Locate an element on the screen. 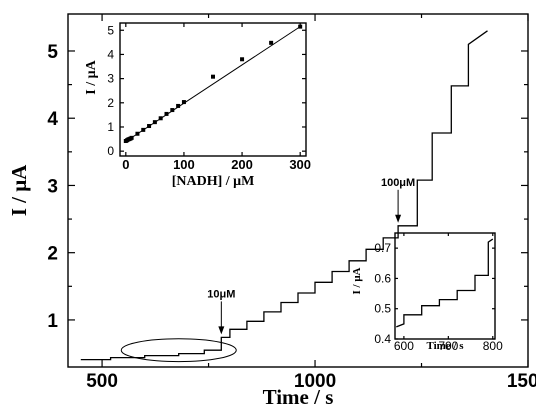 Image resolution: width=536 pixels, height=411 pixels. inset2-y-tick-label: 0.6 is located at coordinates (382, 278).